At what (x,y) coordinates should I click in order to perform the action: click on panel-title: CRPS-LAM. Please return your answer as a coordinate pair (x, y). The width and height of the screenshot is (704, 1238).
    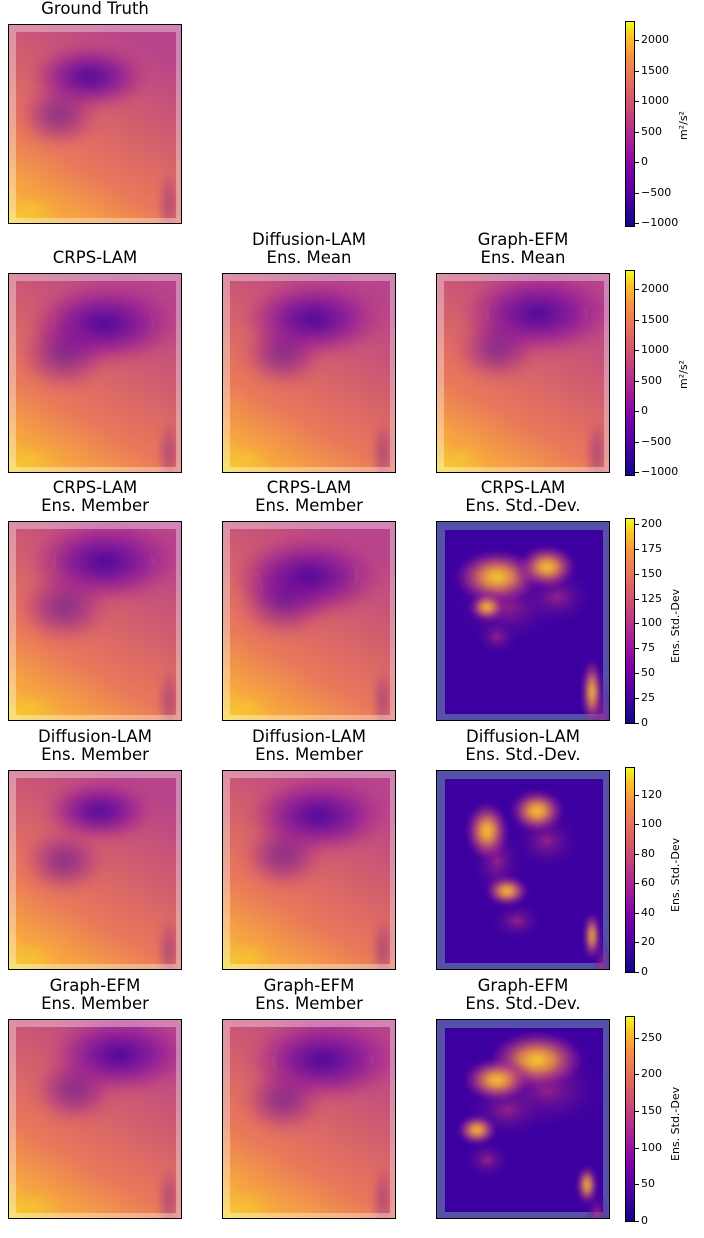
    Looking at the image, I should click on (95, 257).